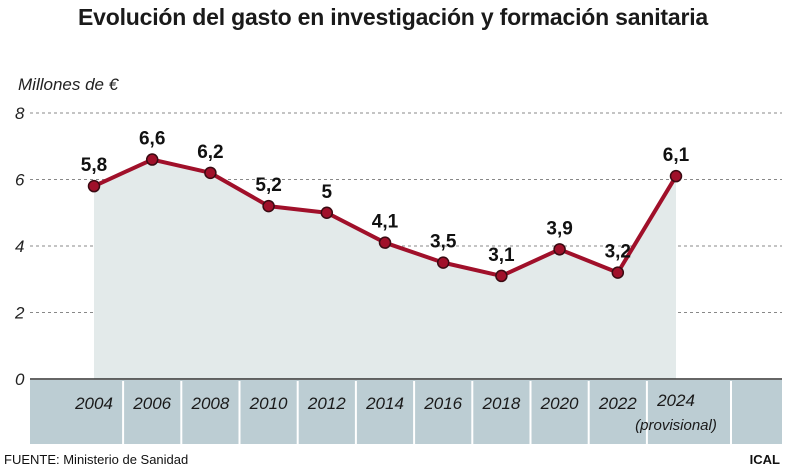 This screenshot has width=786, height=472. I want to click on data-label: 6,6, so click(152, 139).